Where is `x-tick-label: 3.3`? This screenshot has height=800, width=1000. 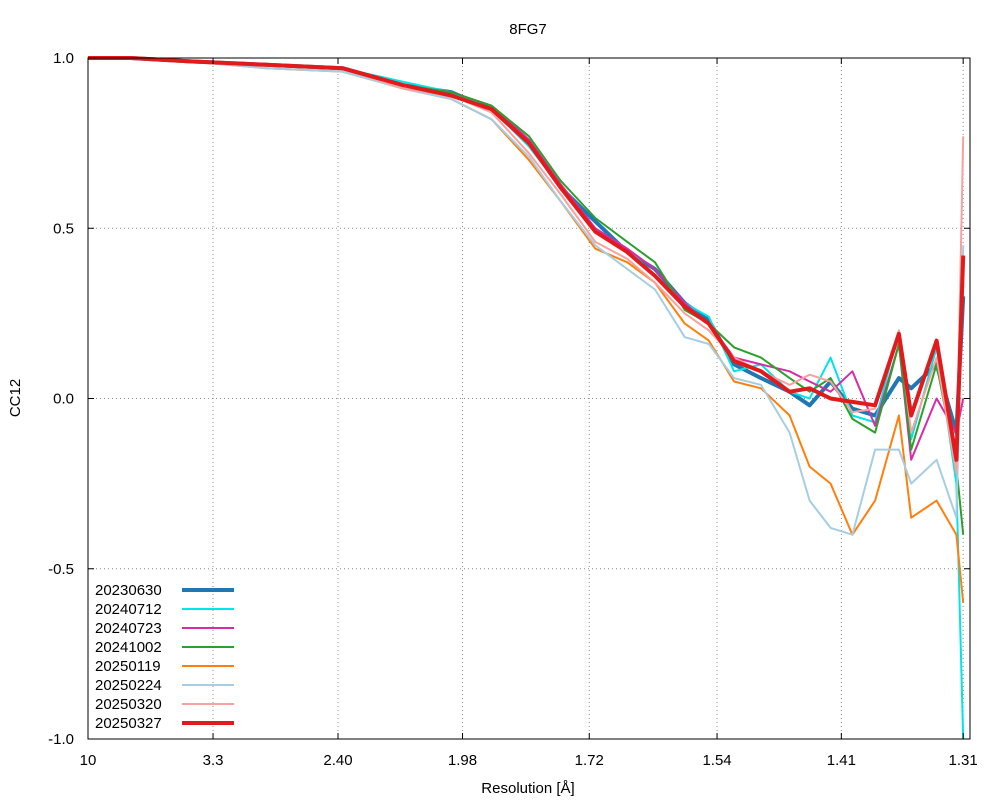
x-tick-label: 3.3 is located at coordinates (213, 760).